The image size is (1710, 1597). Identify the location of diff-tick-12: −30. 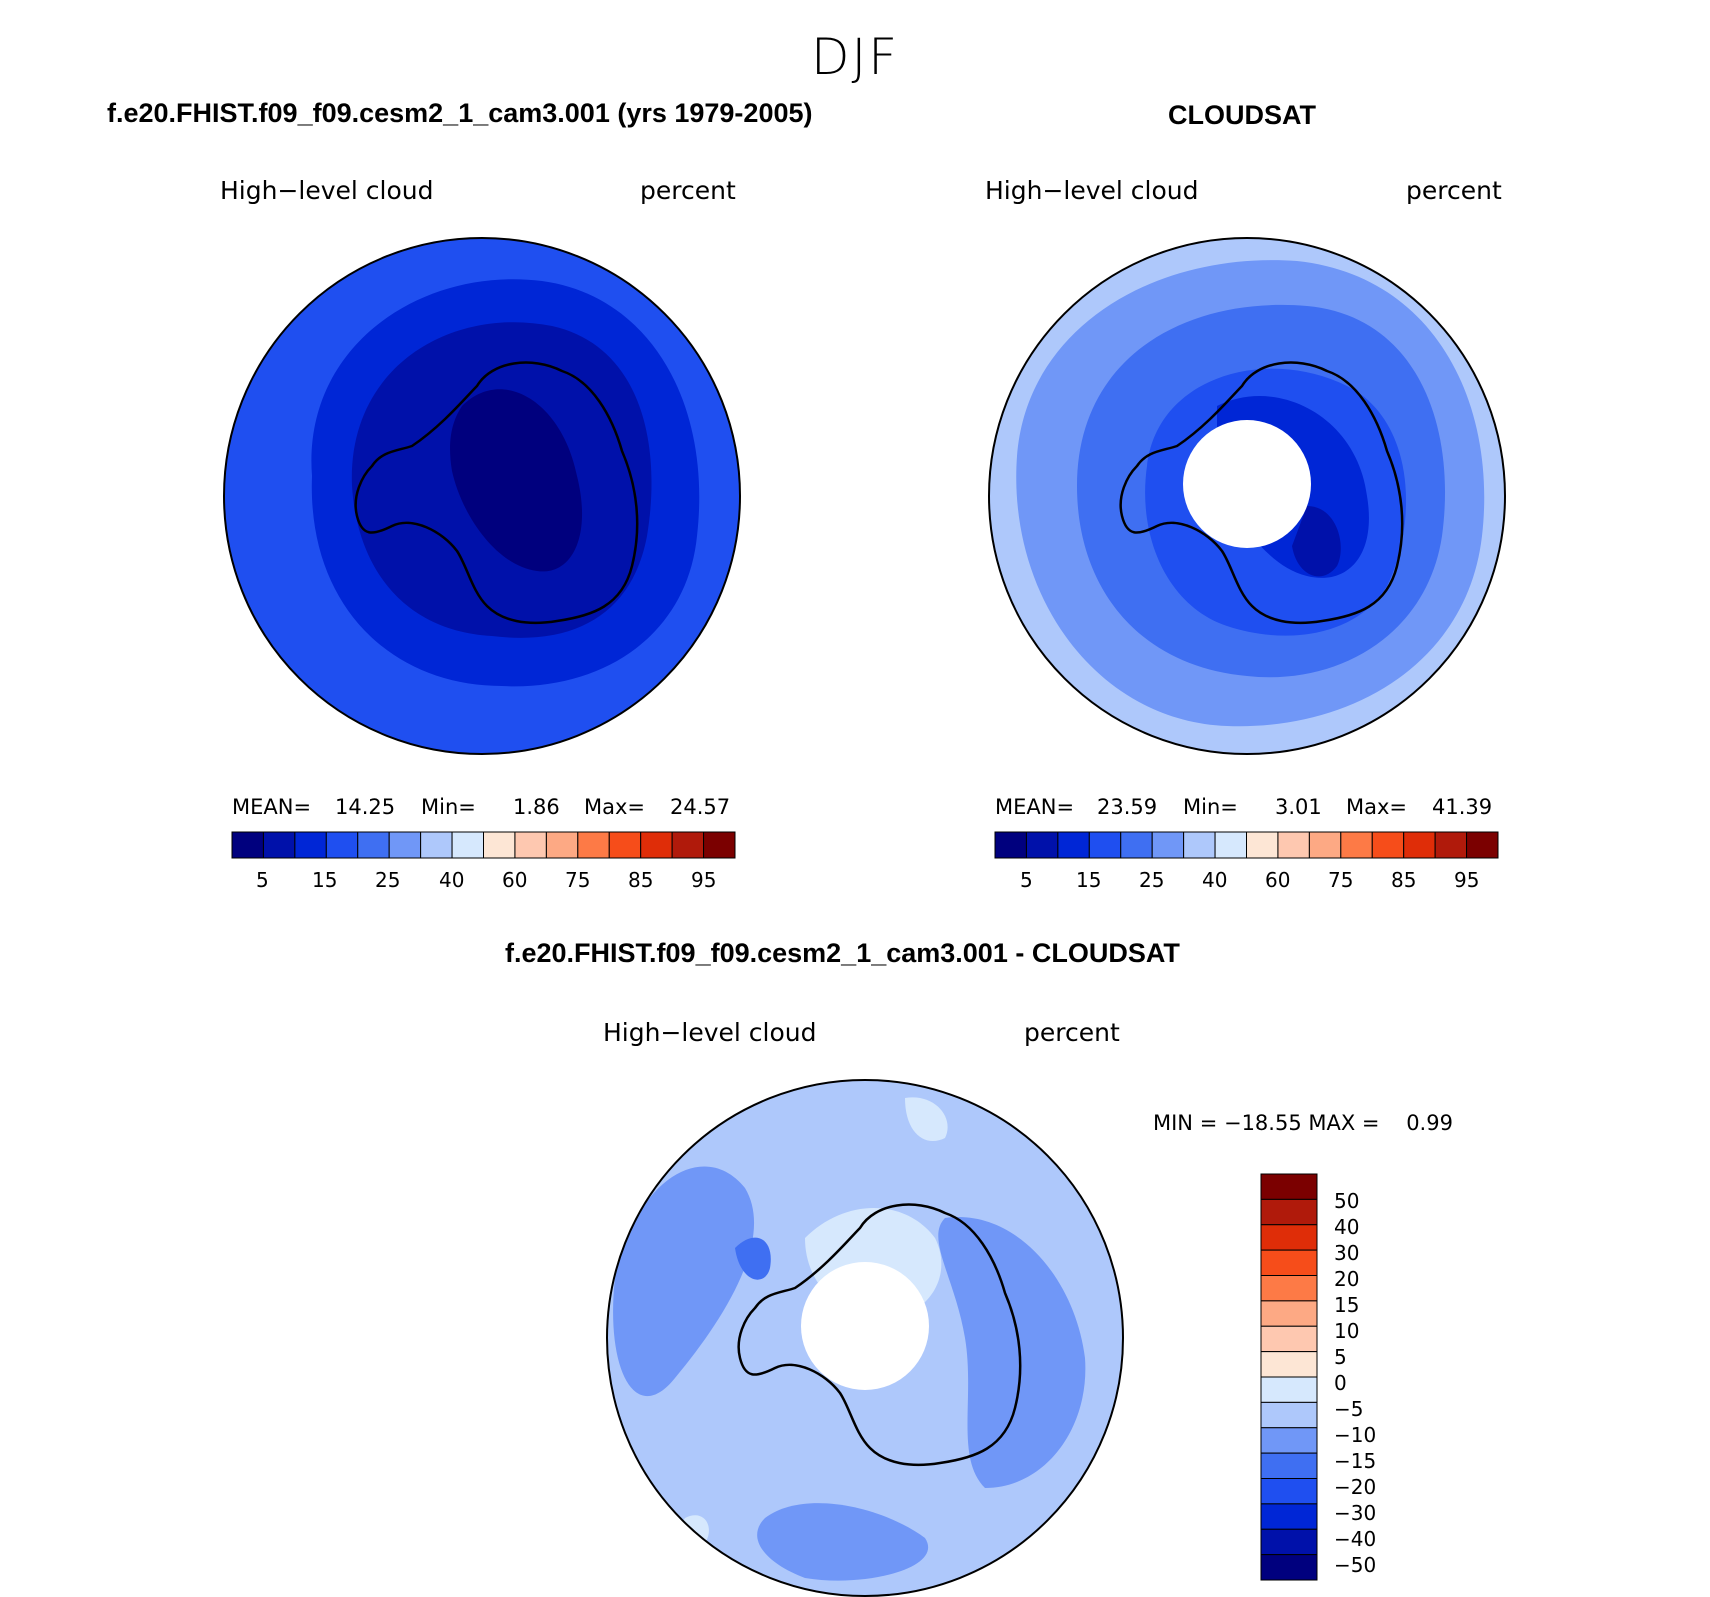
(1355, 1513).